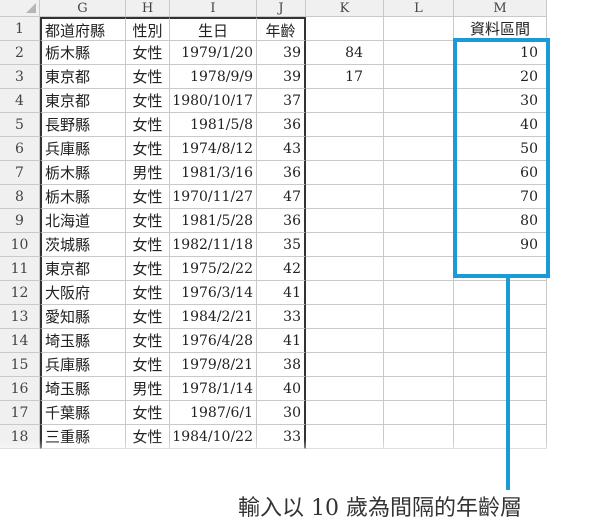 The width and height of the screenshot is (600, 531). I want to click on row-header: 1, so click(20, 29).